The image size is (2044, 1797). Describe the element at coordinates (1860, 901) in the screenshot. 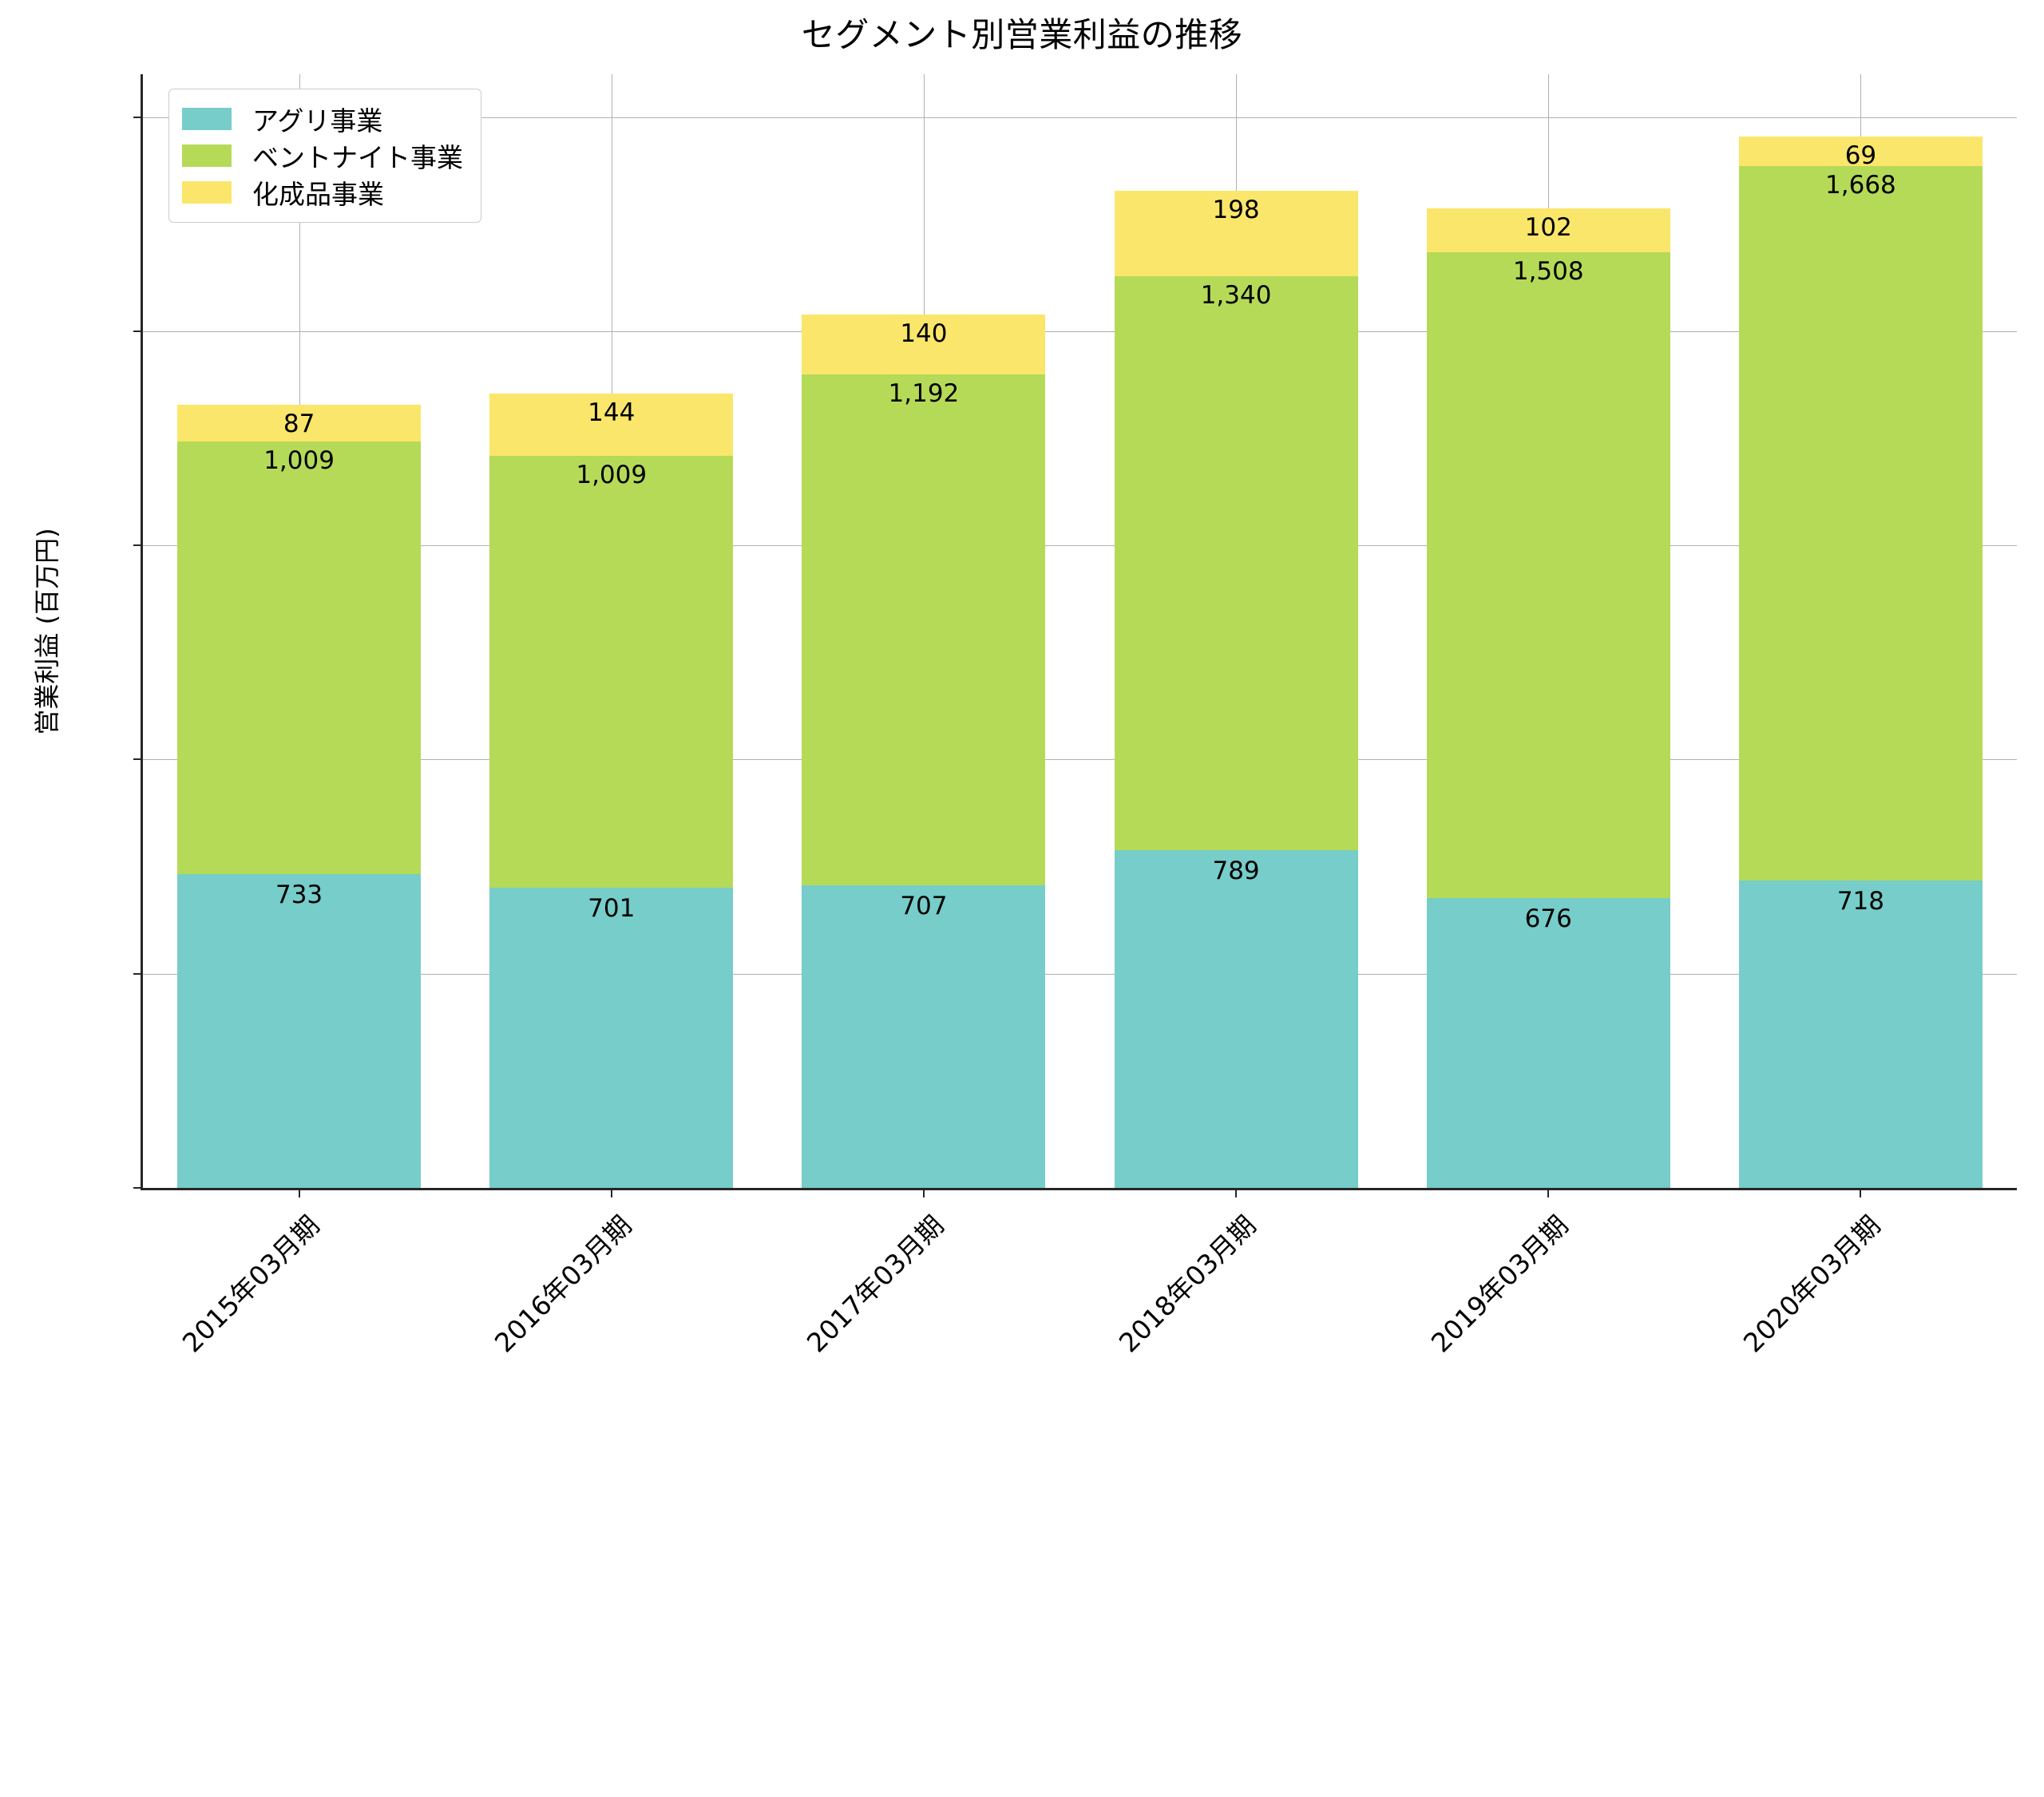

I see `bar-value-label: 718` at that location.